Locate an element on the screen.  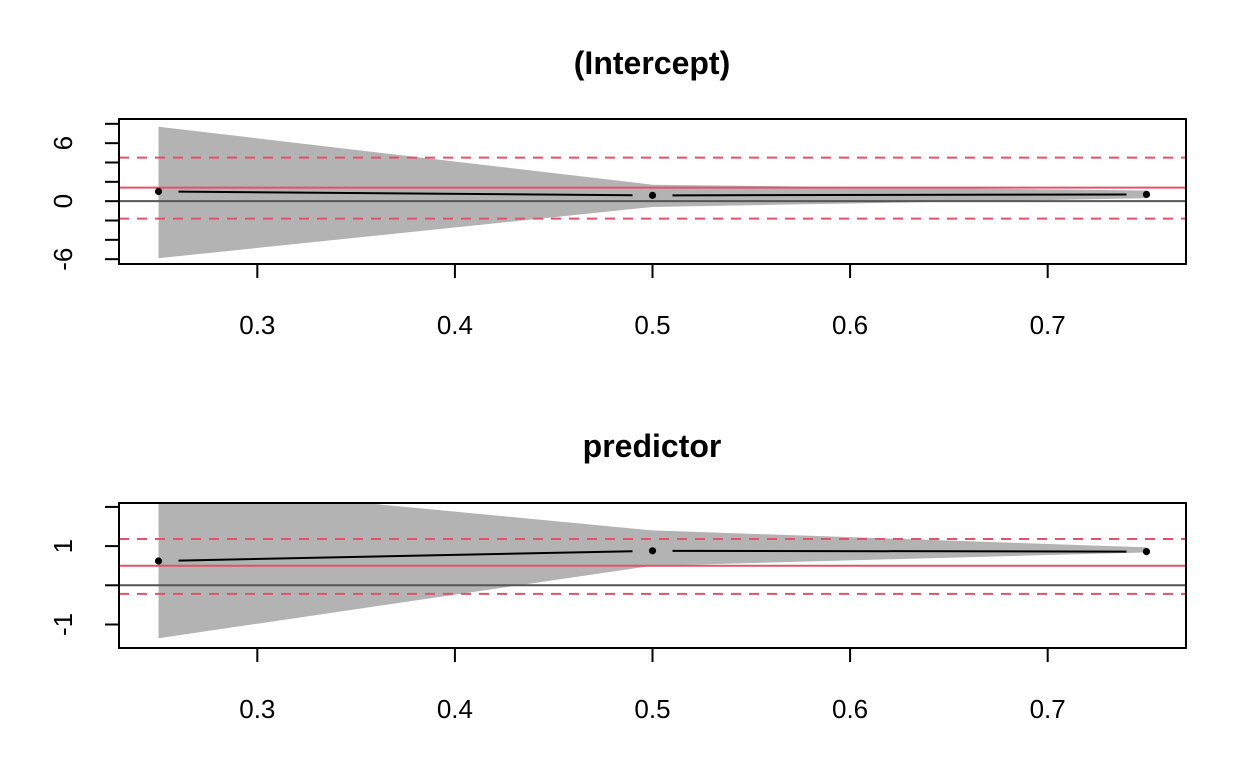
confidence-band is located at coordinates (652, 571).